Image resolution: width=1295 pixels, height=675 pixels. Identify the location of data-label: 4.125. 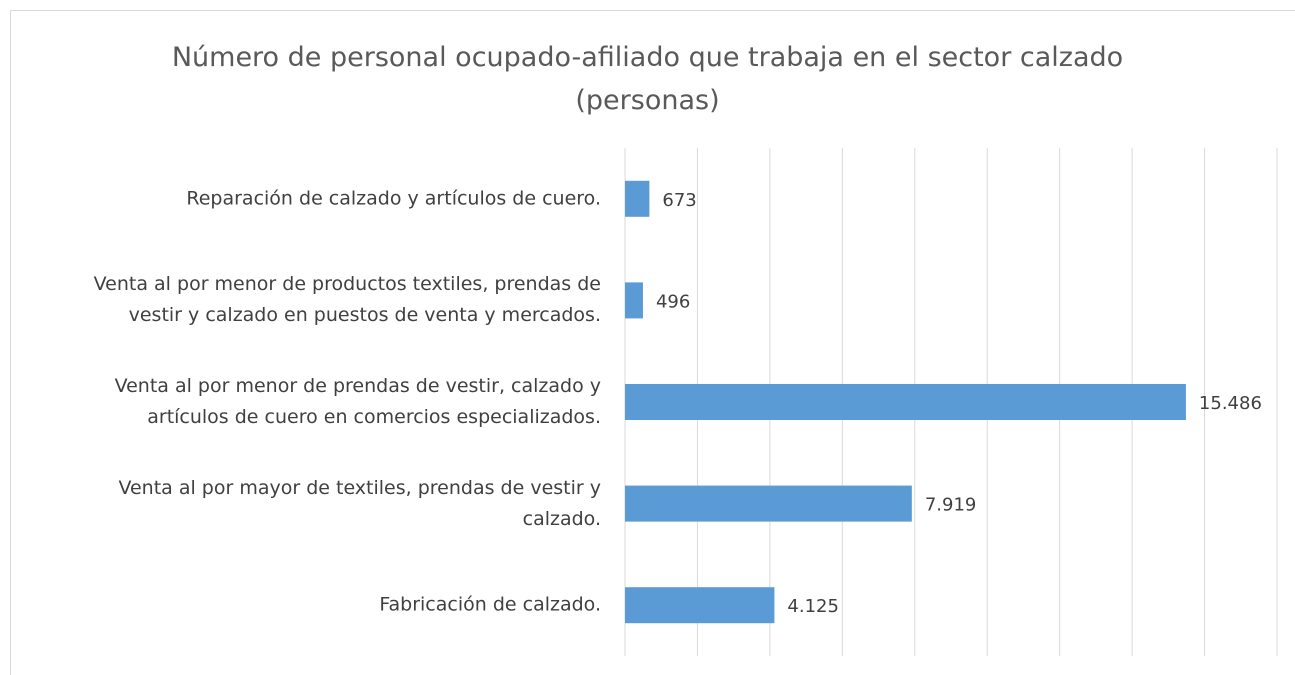
(813, 606).